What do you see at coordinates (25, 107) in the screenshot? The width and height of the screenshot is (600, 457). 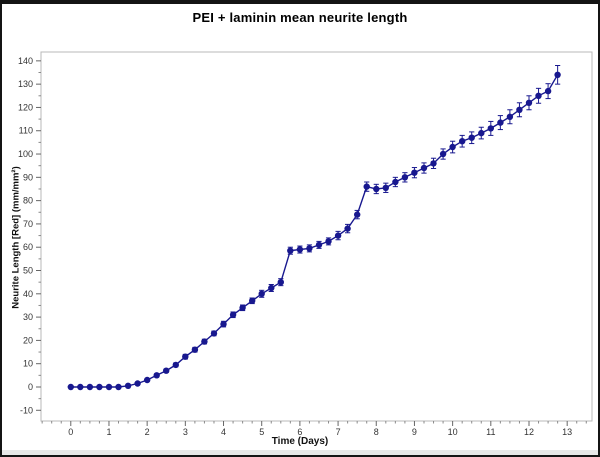 I see `y-tick-label: 120` at bounding box center [25, 107].